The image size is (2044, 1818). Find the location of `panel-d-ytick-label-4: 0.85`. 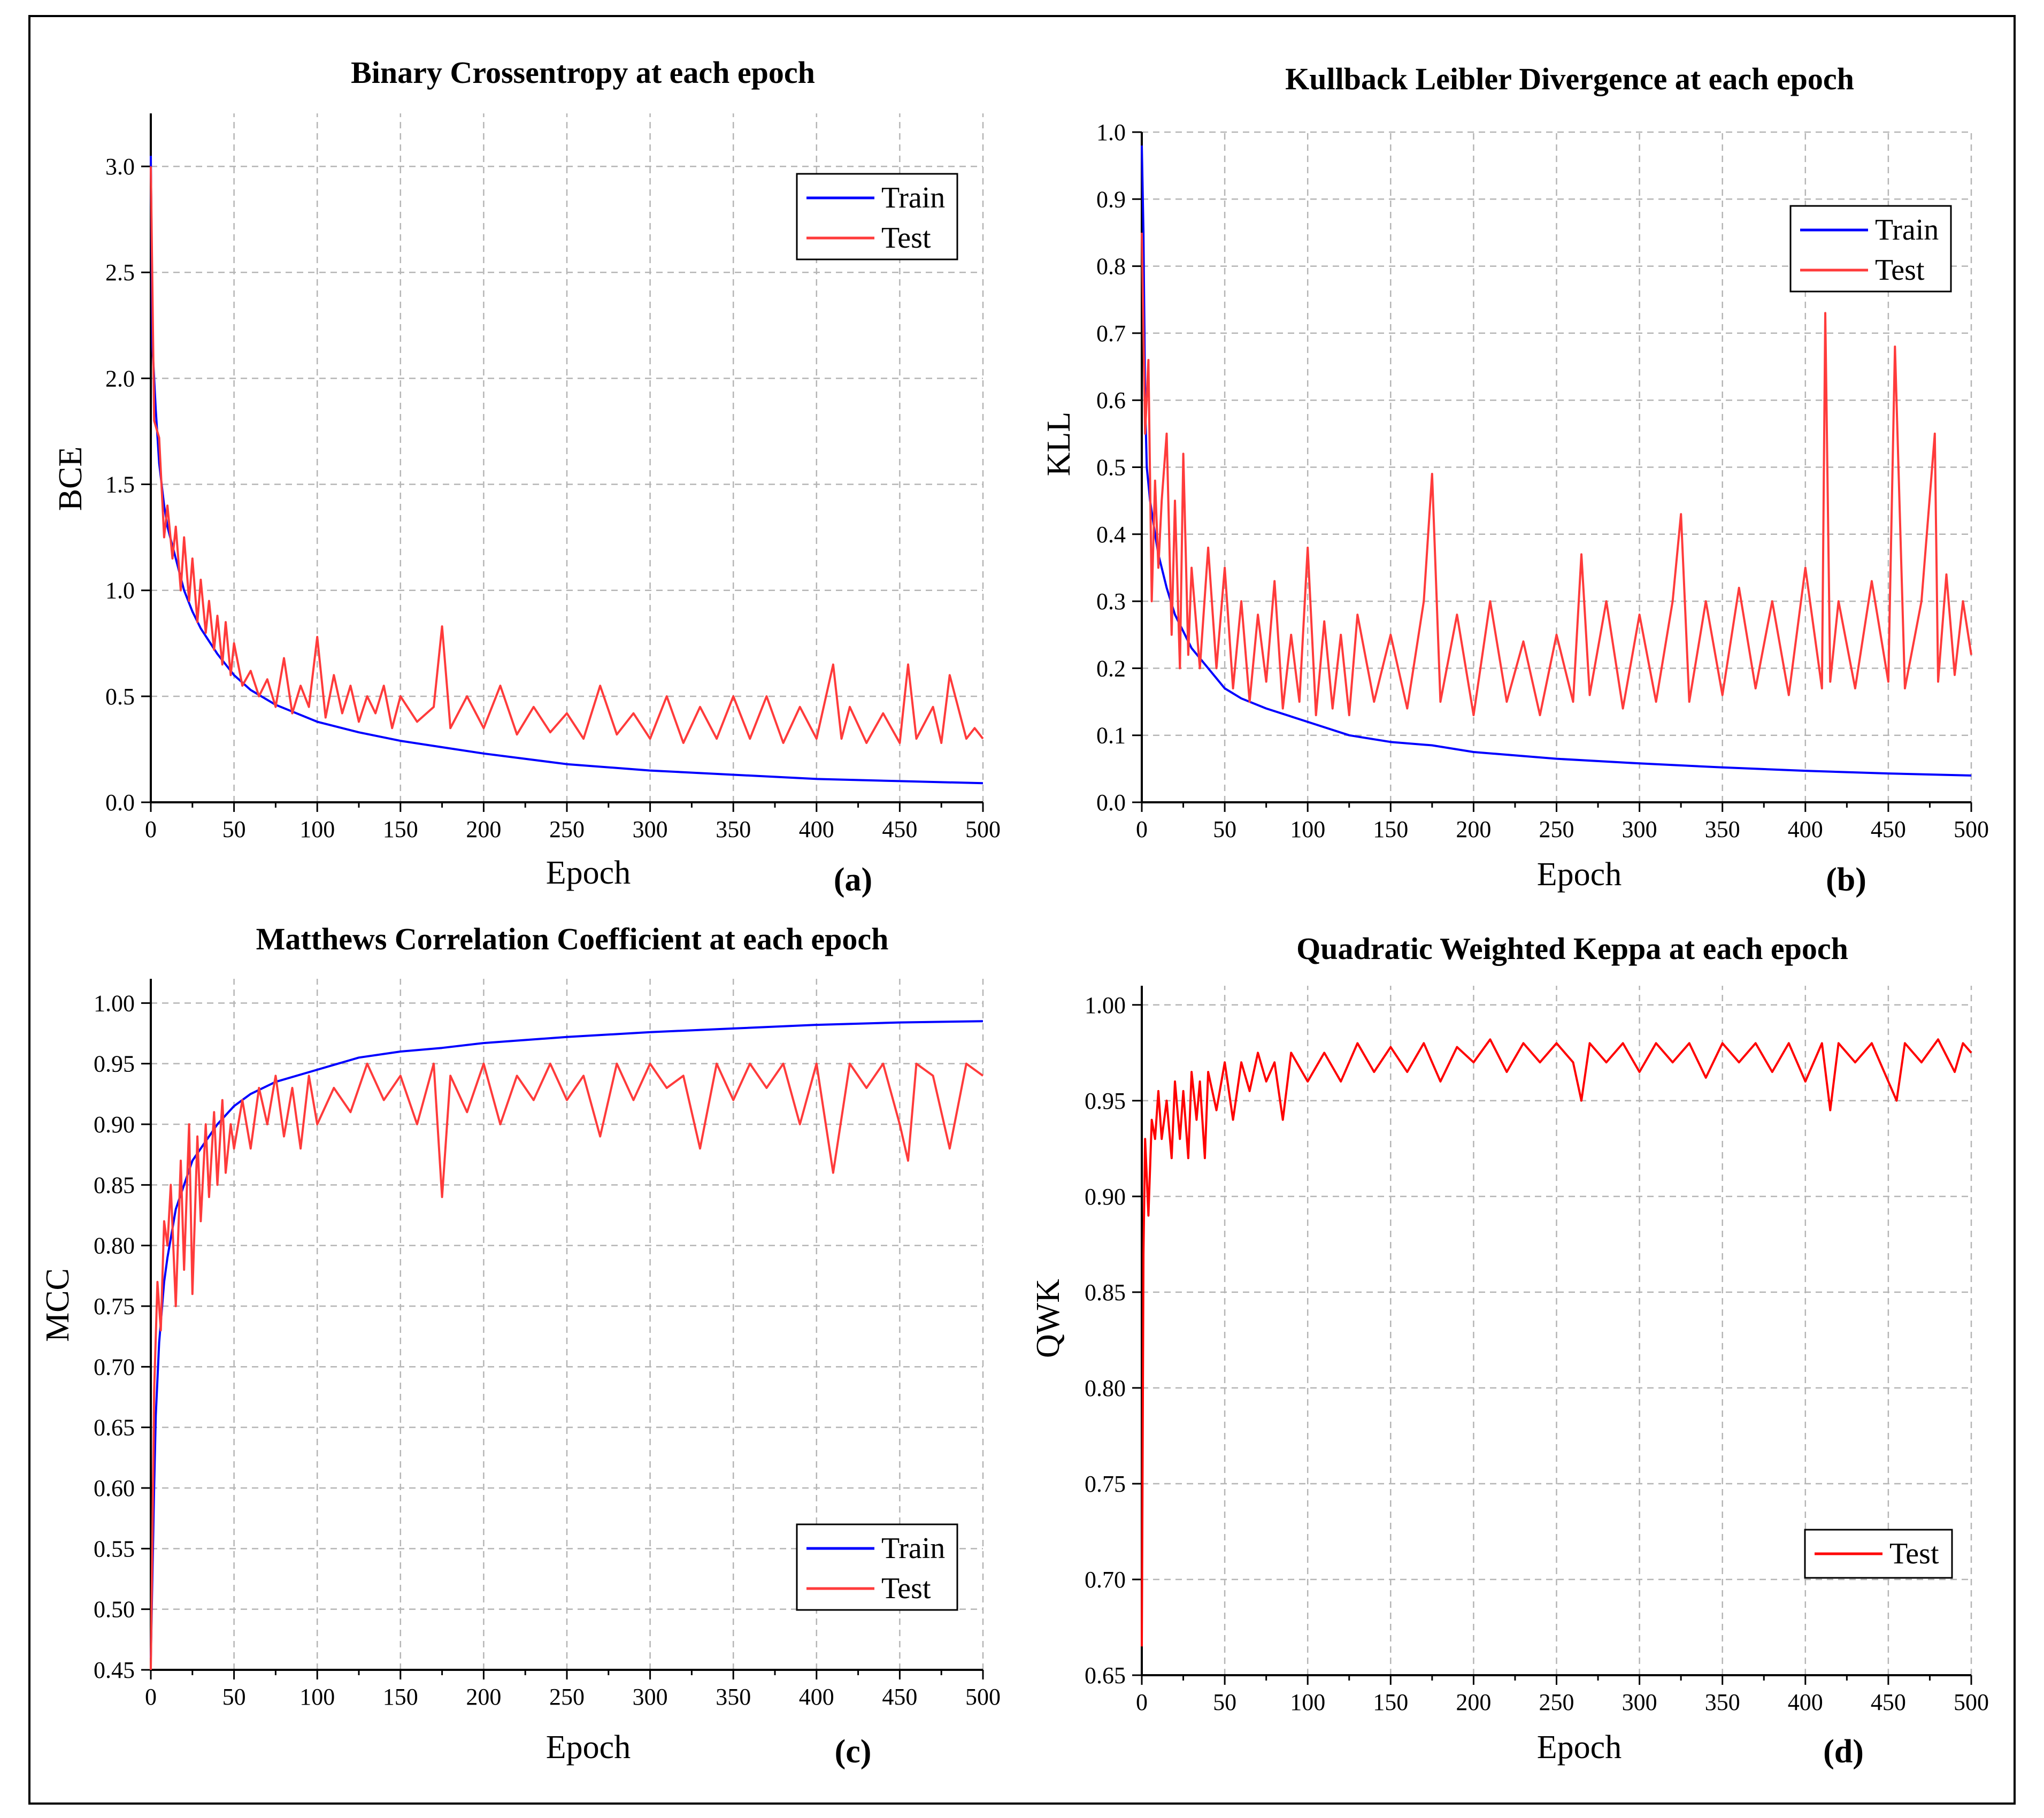

panel-d-ytick-label-4: 0.85 is located at coordinates (1105, 1292).